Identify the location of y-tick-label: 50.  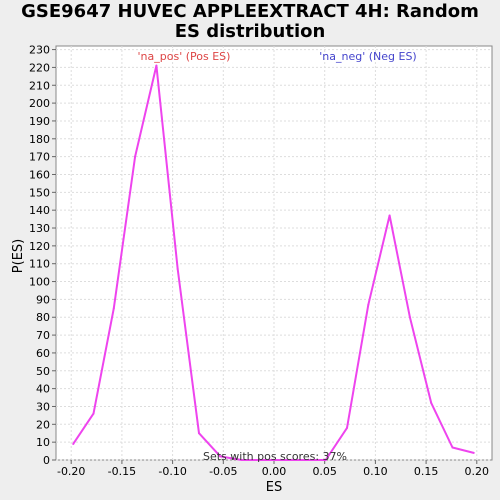
(43, 371).